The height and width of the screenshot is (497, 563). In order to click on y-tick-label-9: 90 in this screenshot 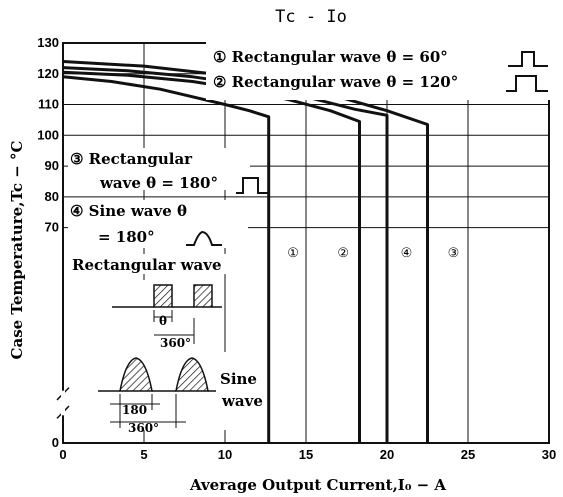, I will do `click(52, 165)`.